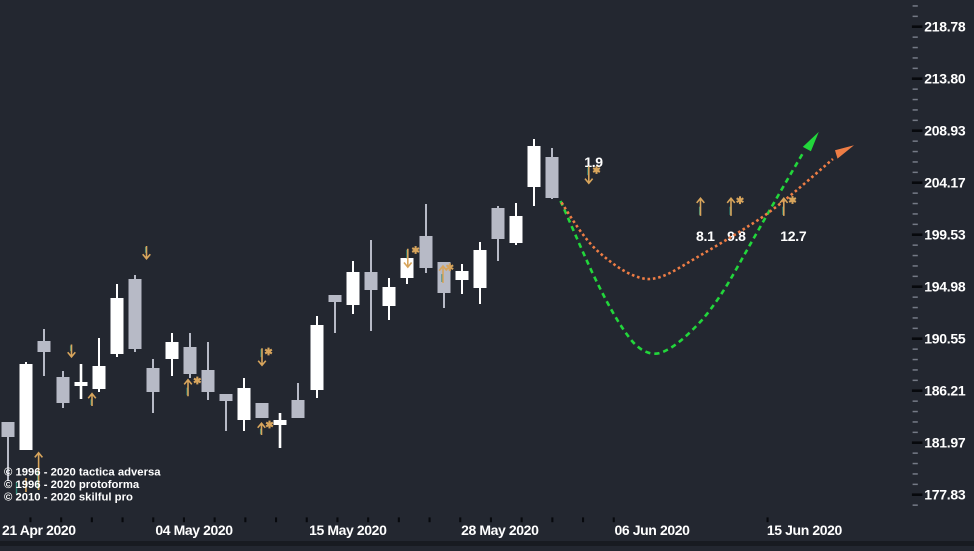 The width and height of the screenshot is (974, 551). What do you see at coordinates (945, 287) in the screenshot?
I see `svg-text: 194.98` at bounding box center [945, 287].